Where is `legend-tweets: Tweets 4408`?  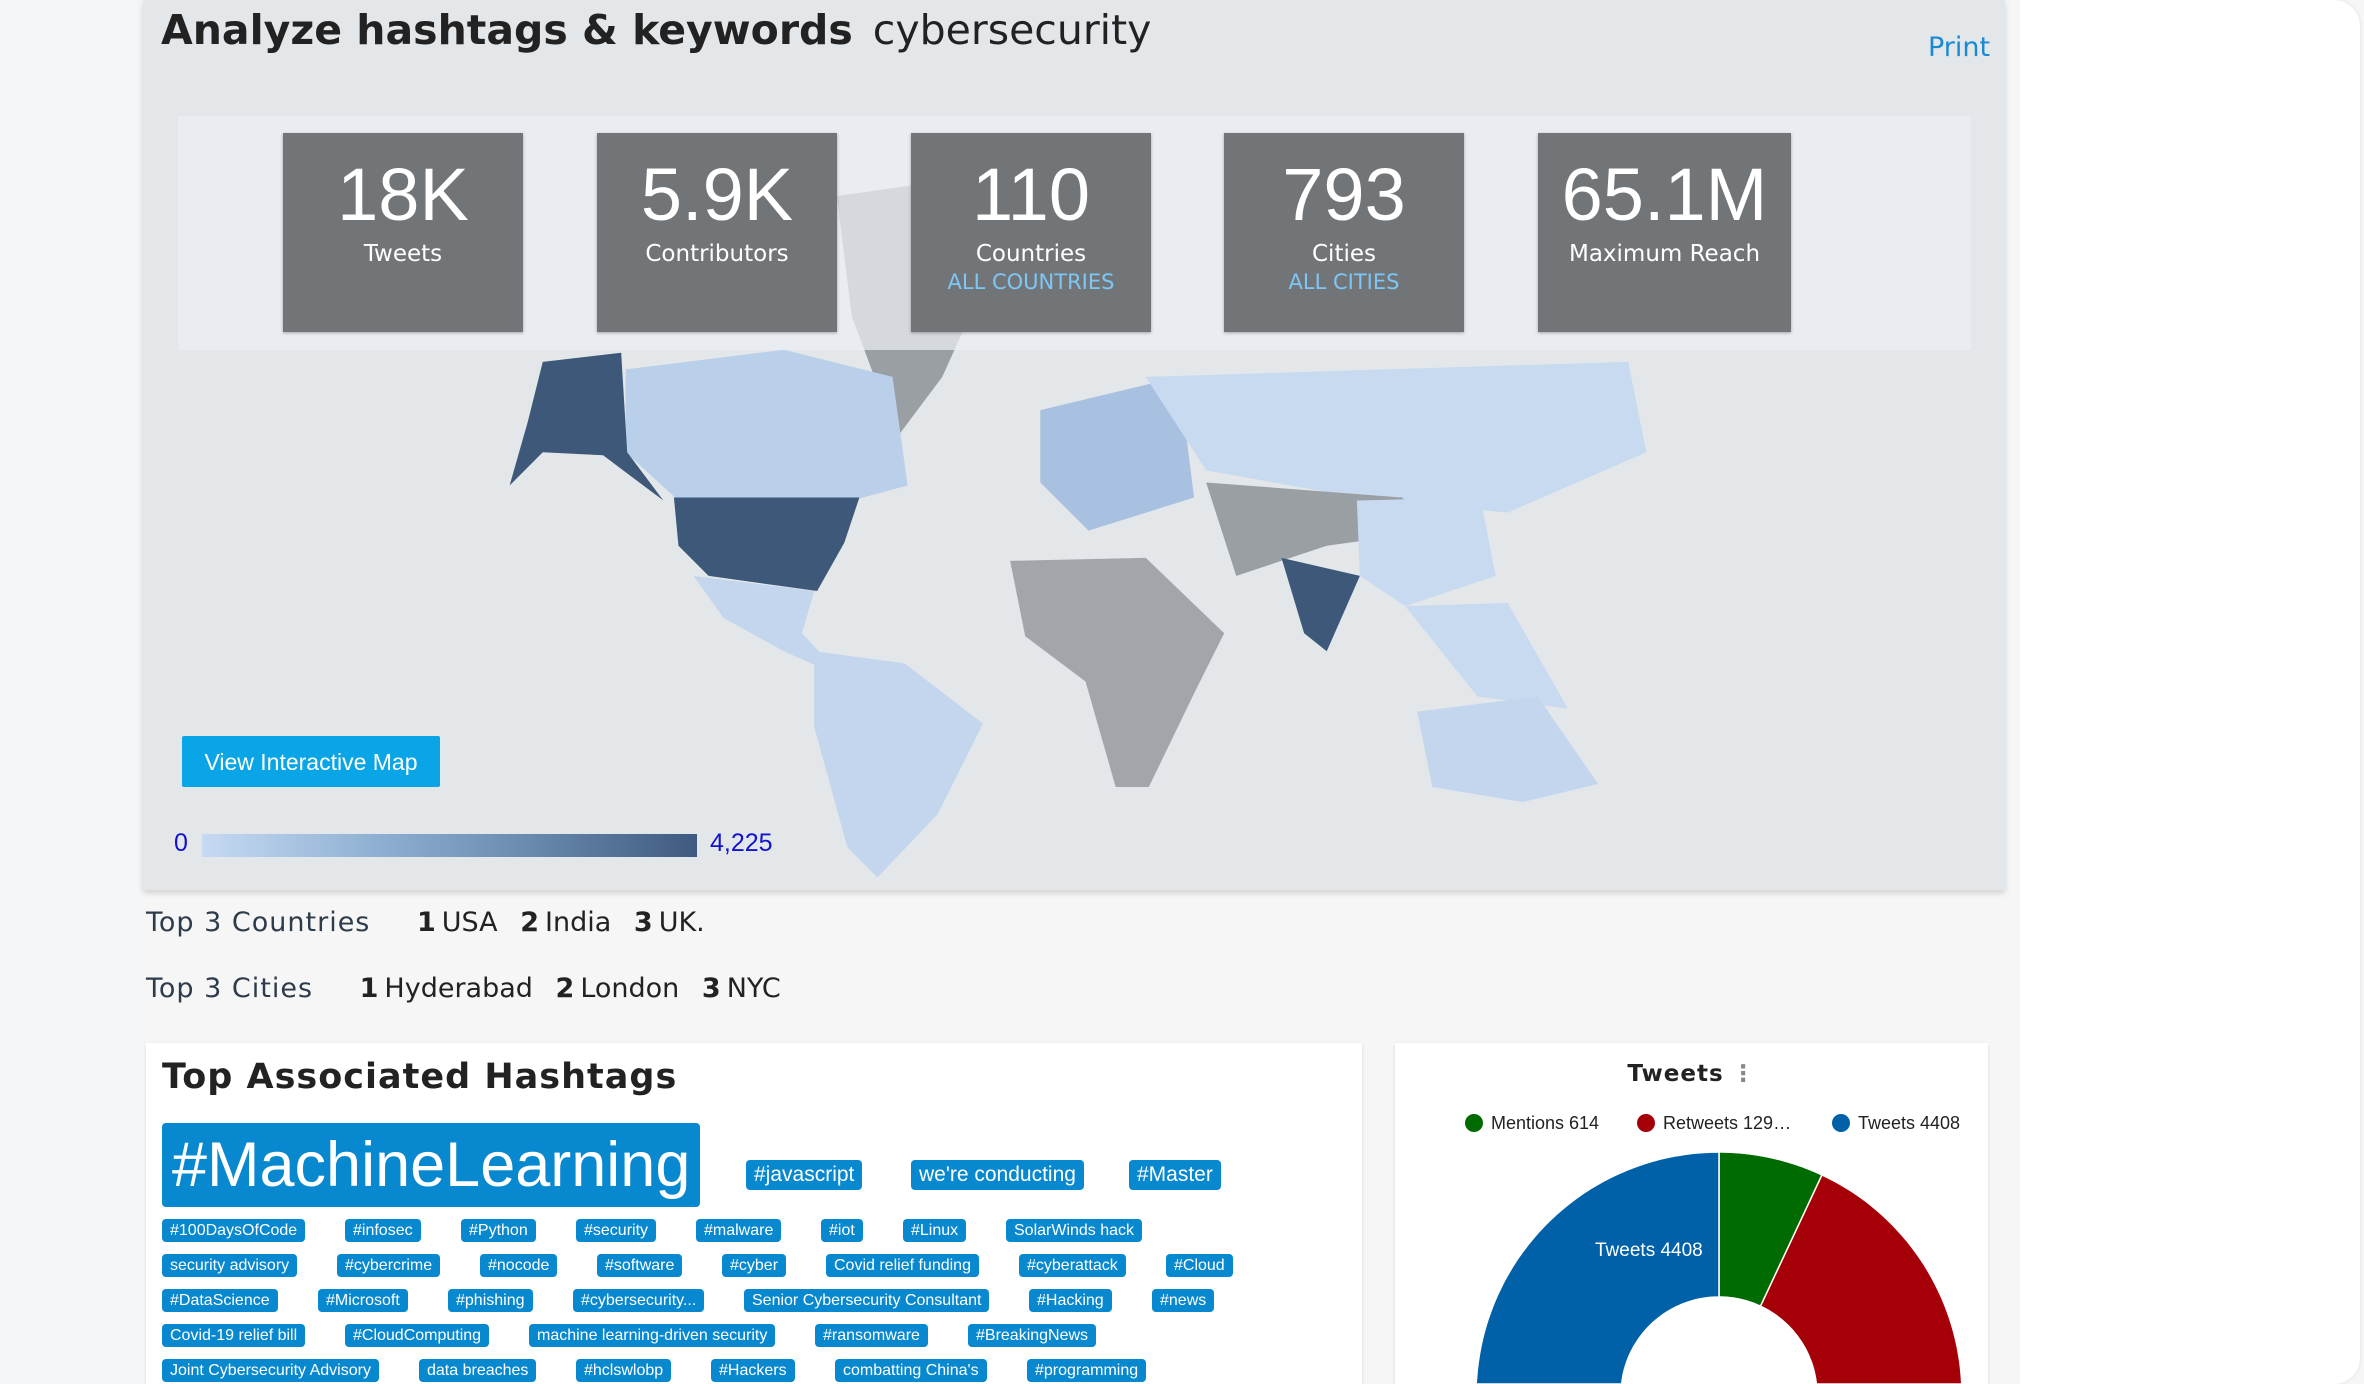
legend-tweets: Tweets 4408 is located at coordinates (1896, 1123).